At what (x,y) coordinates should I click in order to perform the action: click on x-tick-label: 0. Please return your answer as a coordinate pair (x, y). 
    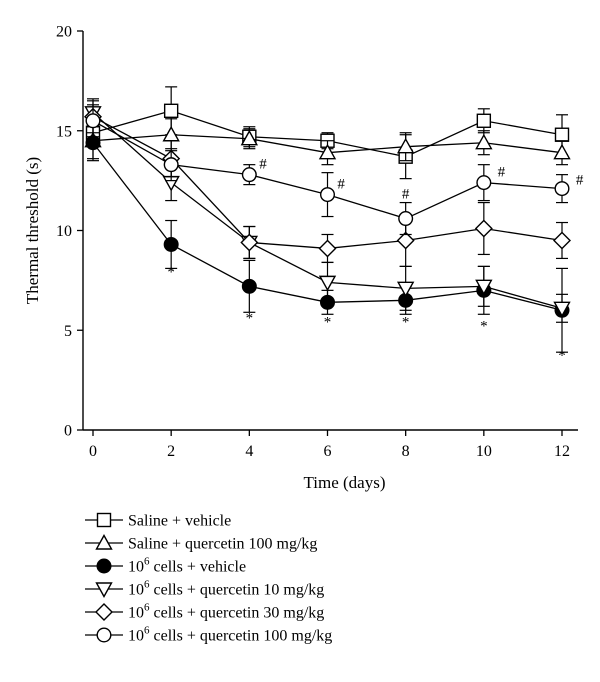
    Looking at the image, I should click on (93, 451).